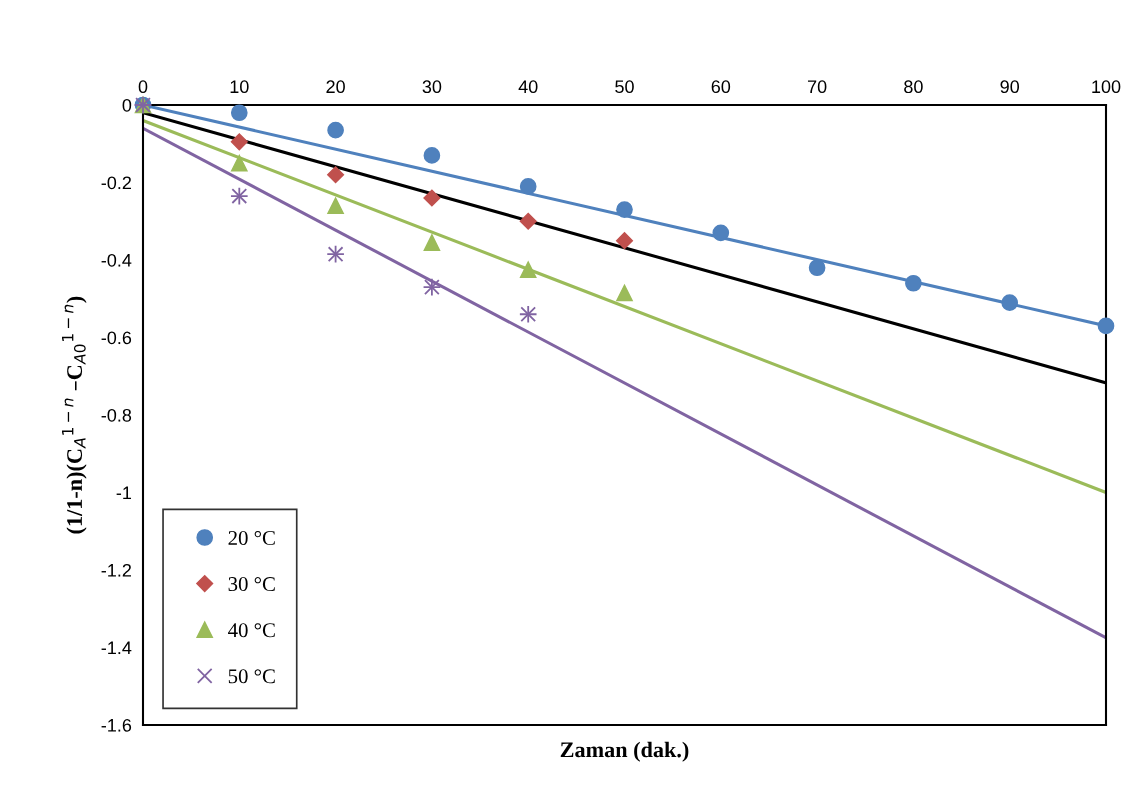 This screenshot has height=787, width=1140. Describe the element at coordinates (624, 87) in the screenshot. I see `x-tick-label: 50` at that location.